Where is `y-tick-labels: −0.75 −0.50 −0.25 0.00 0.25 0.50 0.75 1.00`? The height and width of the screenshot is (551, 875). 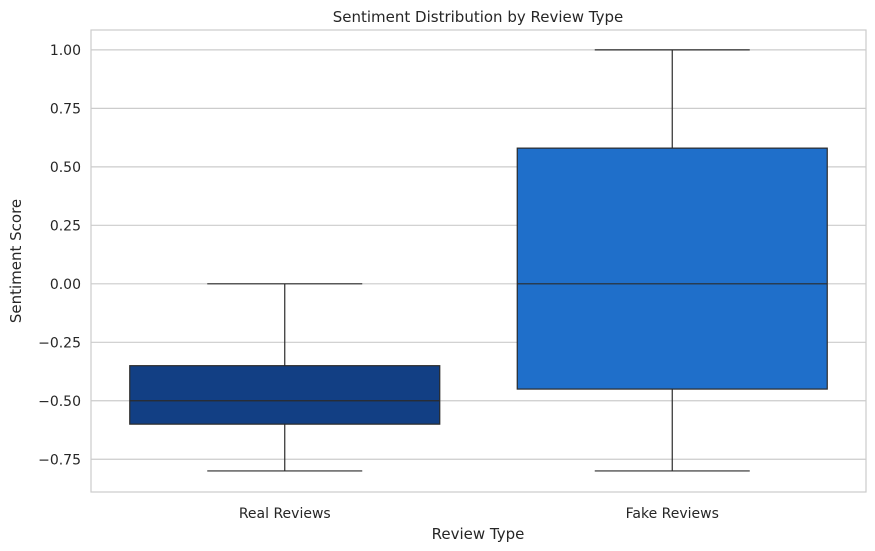 y-tick-labels: −0.75 −0.50 −0.25 0.00 0.25 0.50 0.75 1.00 is located at coordinates (59, 255).